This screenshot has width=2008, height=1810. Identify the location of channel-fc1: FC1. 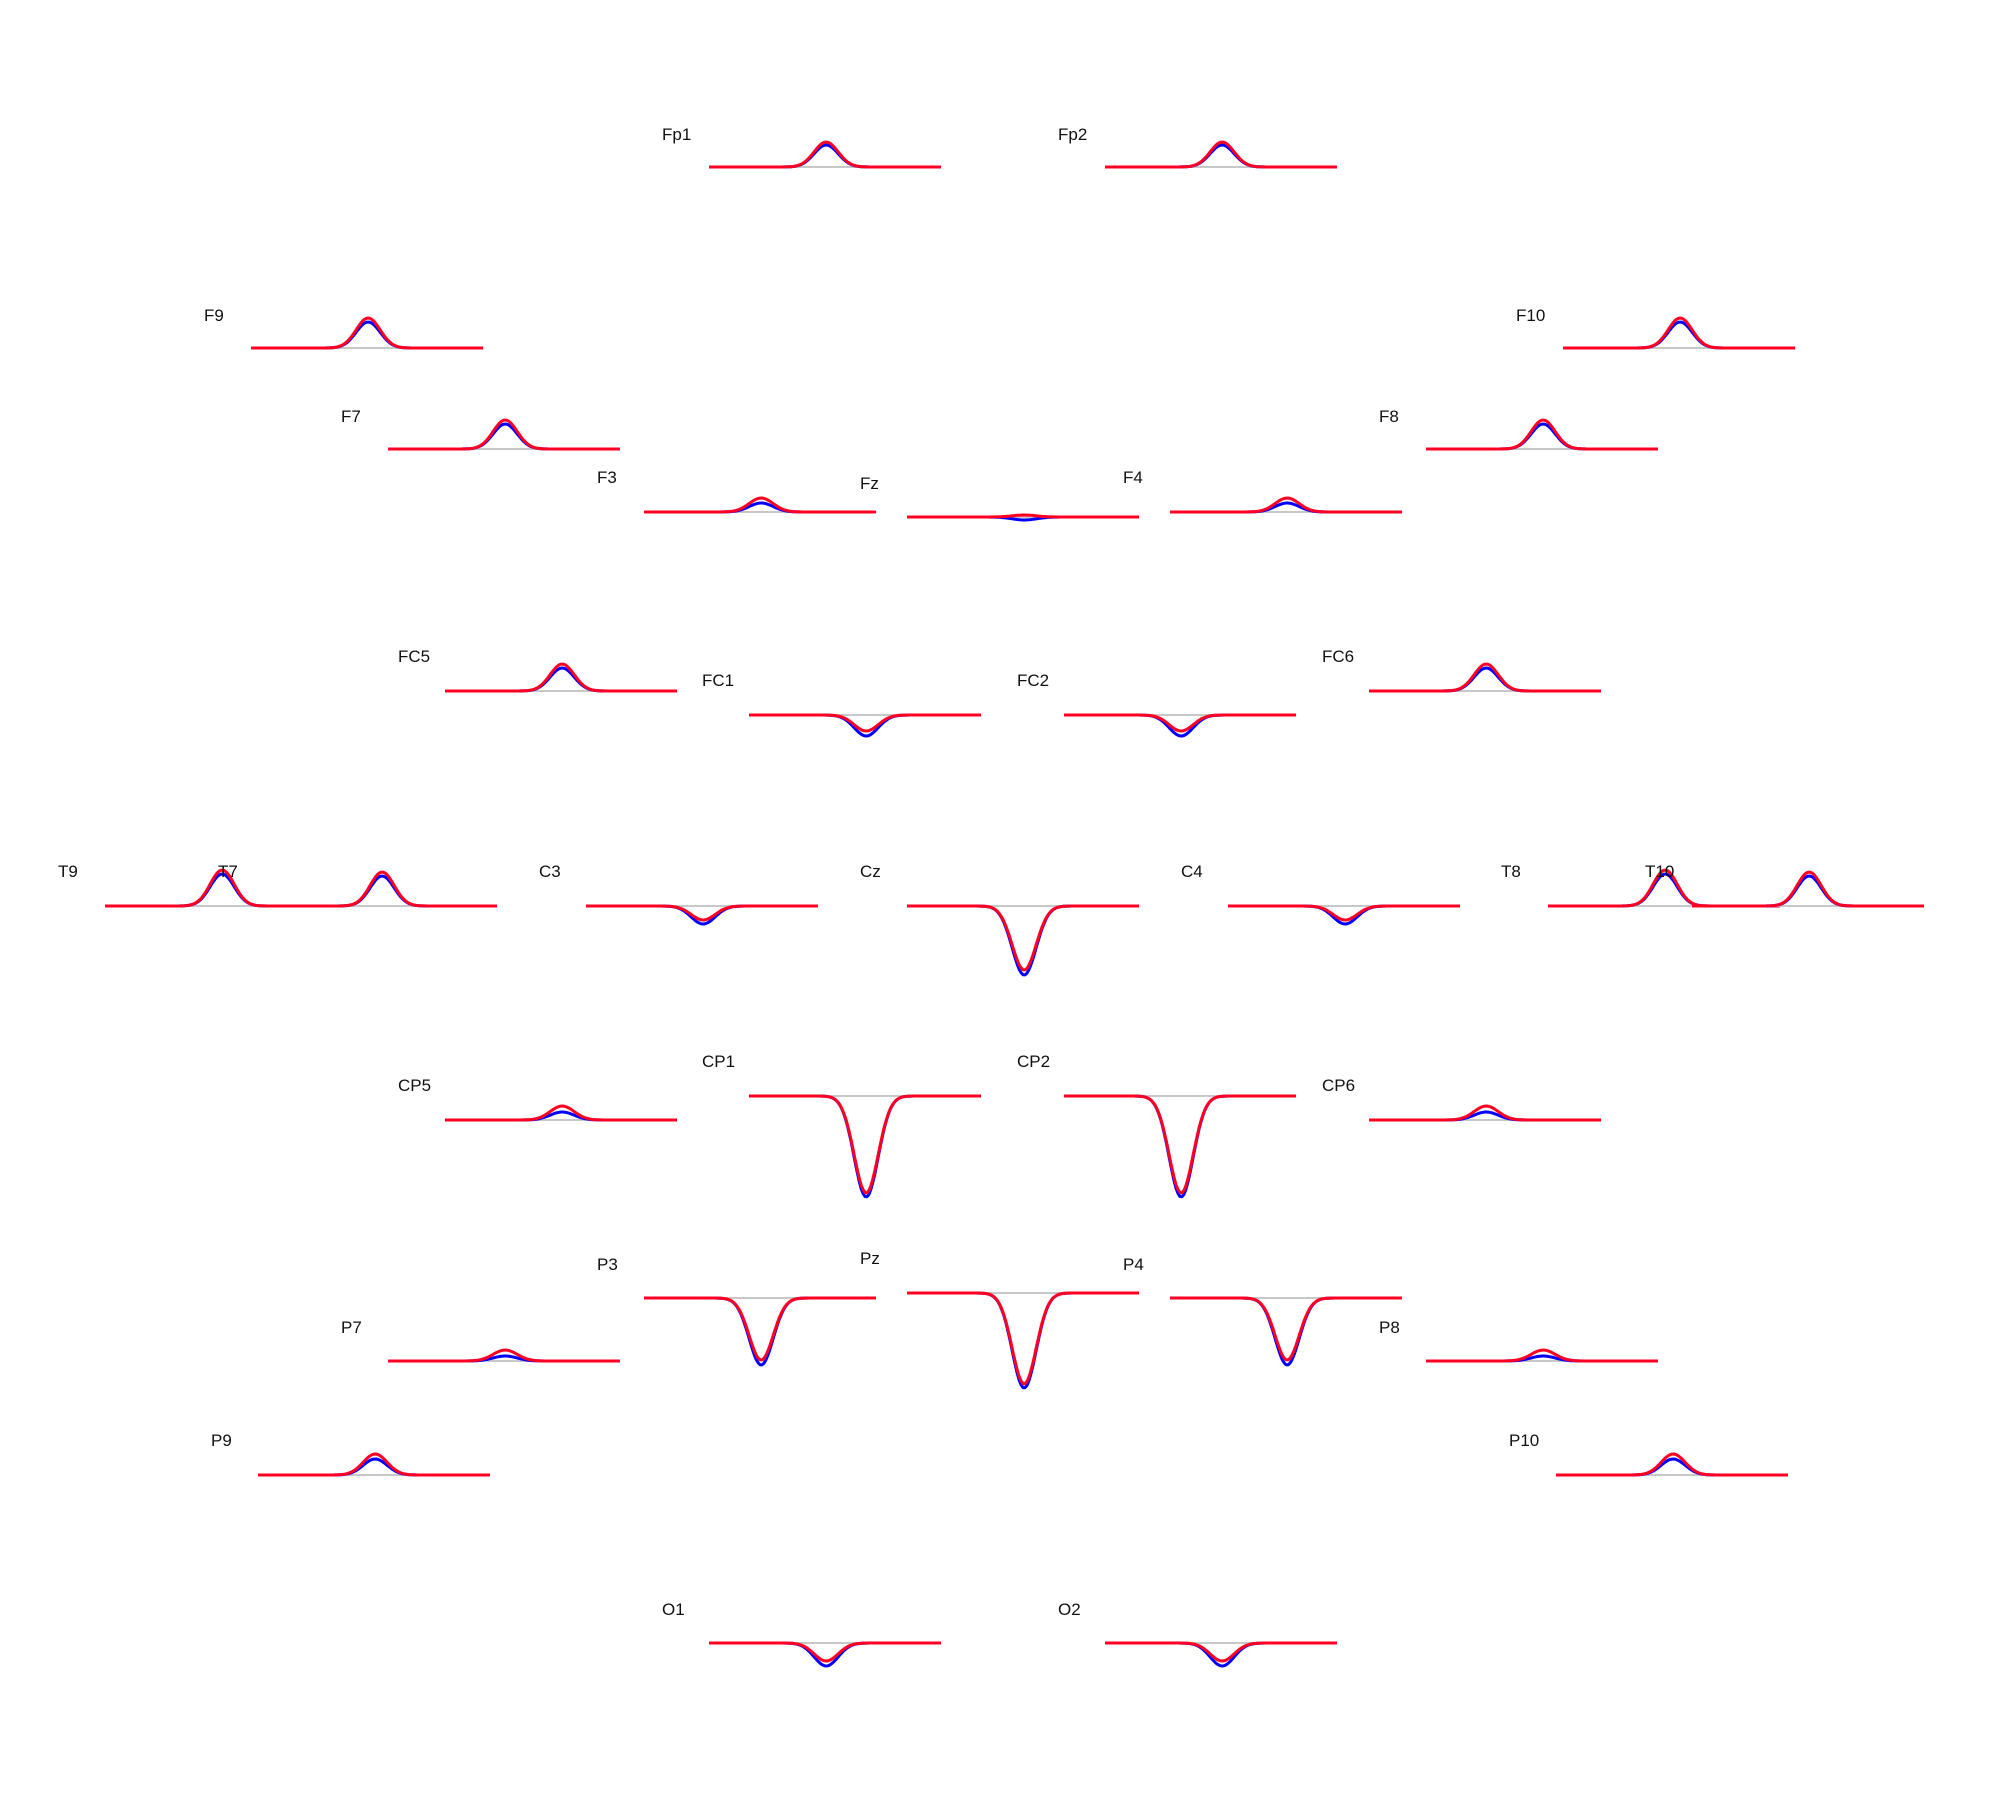
(841, 704).